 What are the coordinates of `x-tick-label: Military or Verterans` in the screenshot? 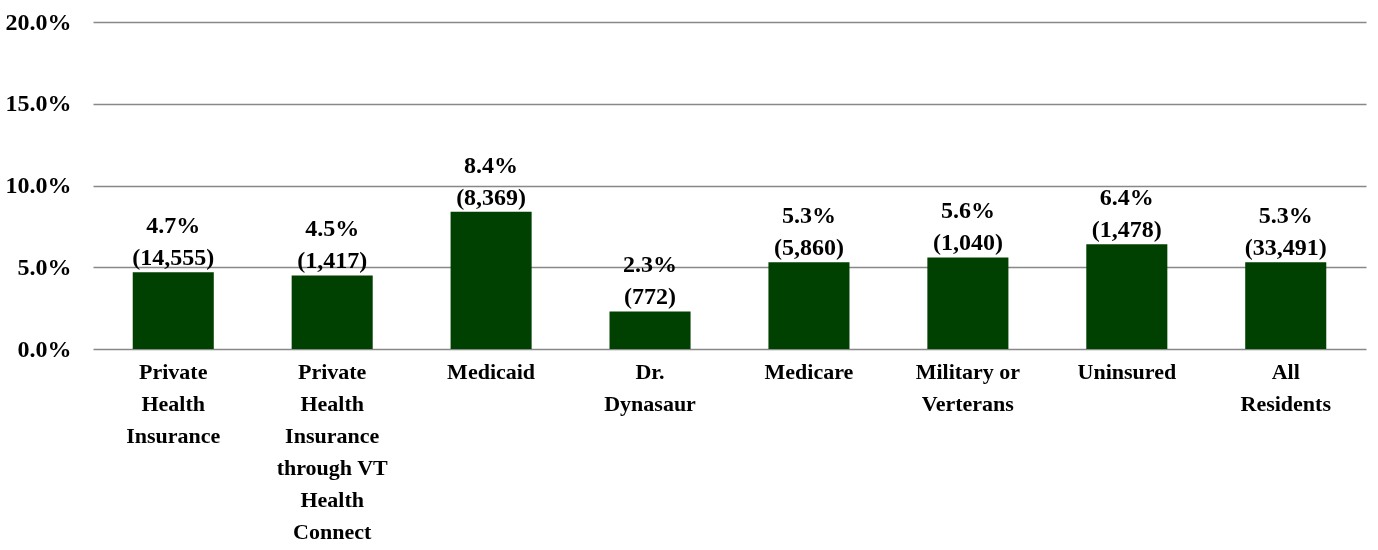 It's located at (968, 387).